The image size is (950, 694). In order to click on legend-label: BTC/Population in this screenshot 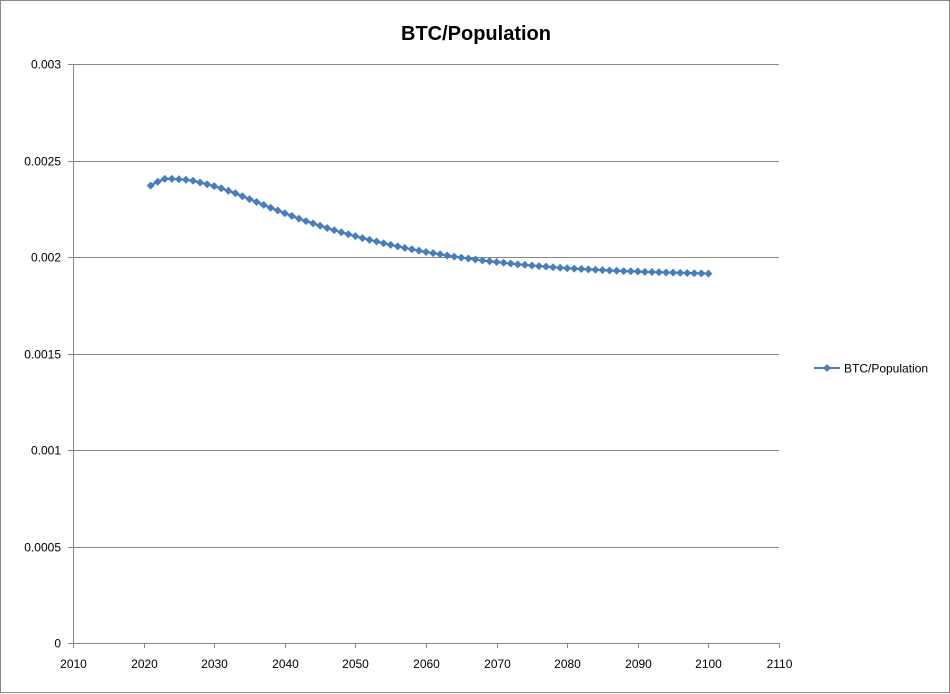, I will do `click(886, 369)`.